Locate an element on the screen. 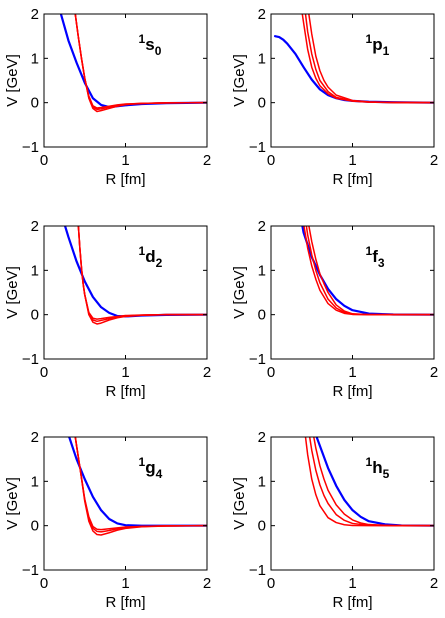 This screenshot has height=618, width=445. partial-wave-label: 1d2 is located at coordinates (151, 257).